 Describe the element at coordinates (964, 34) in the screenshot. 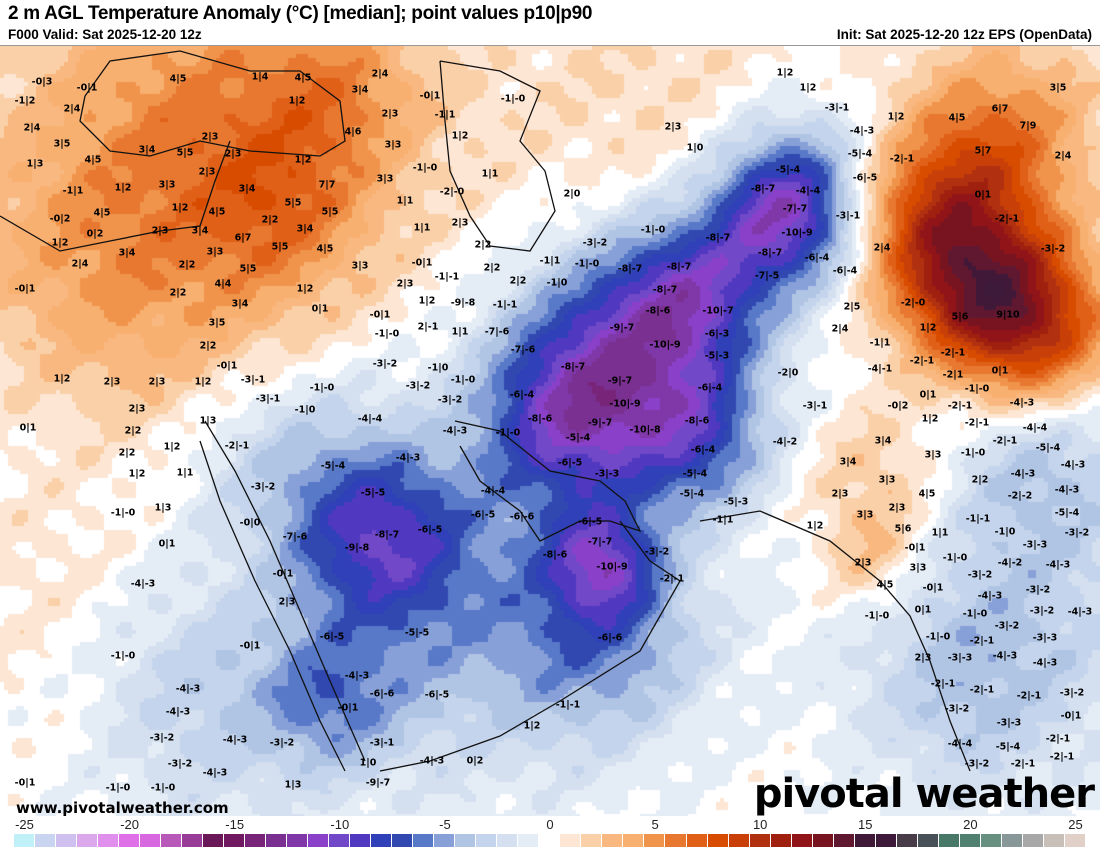

I see `init-time: Init: Sat 2025-12-20 12z EPS (OpenData)` at that location.